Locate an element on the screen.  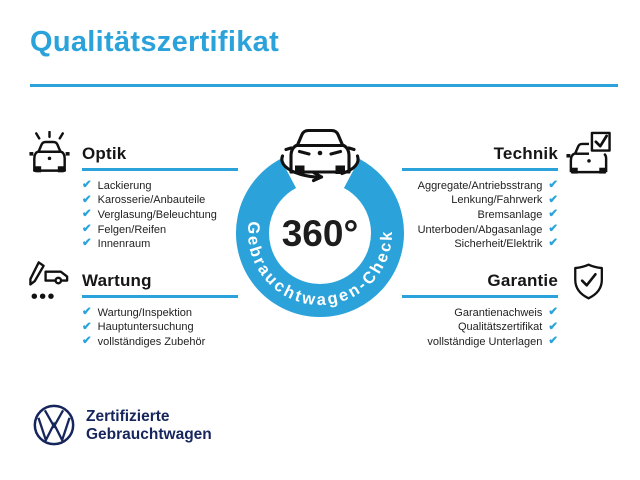
car-shine-icon is located at coordinates (49, 154).